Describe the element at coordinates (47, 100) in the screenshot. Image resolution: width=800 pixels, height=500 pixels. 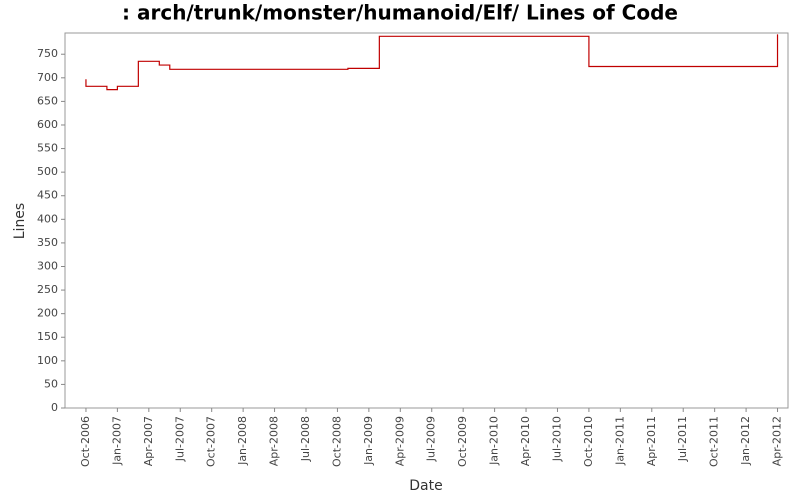
I see `y-tick-label: 650` at that location.